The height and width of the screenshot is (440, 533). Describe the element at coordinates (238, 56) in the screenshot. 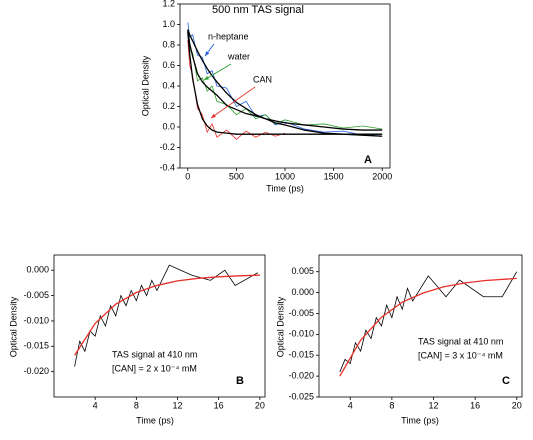

I see `annotation: water` at that location.